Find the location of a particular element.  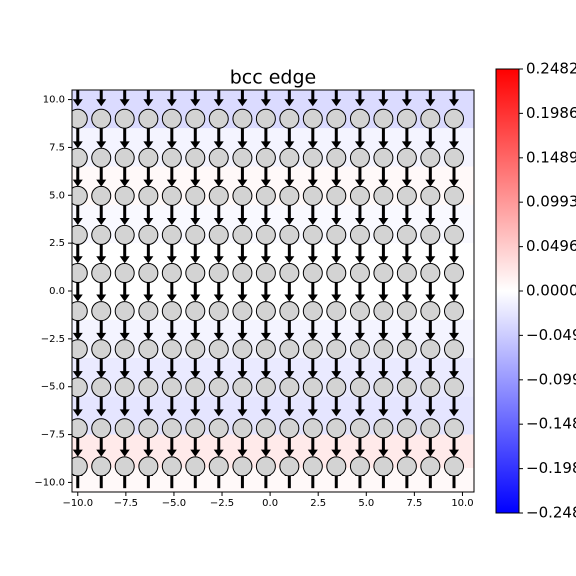

colorbar-tick-label: 0.0993 is located at coordinates (551, 202).